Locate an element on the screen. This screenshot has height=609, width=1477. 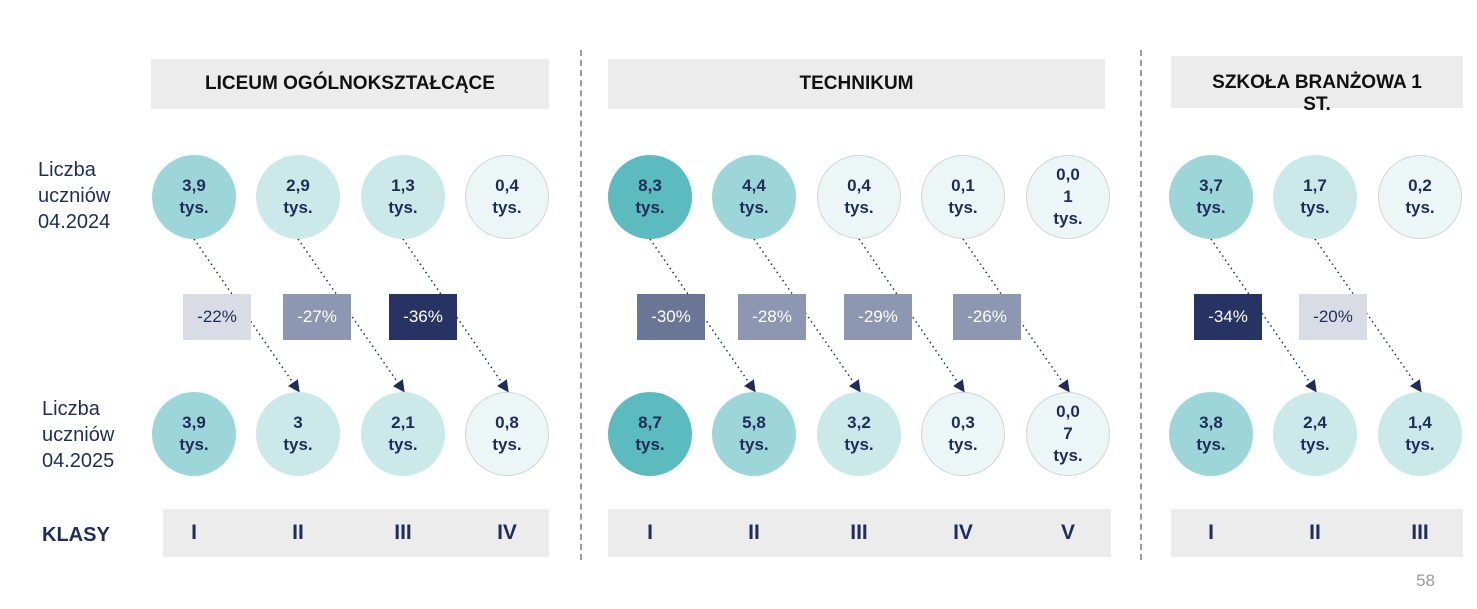
value-circle-2024: 3,7 tys. is located at coordinates (1211, 197).